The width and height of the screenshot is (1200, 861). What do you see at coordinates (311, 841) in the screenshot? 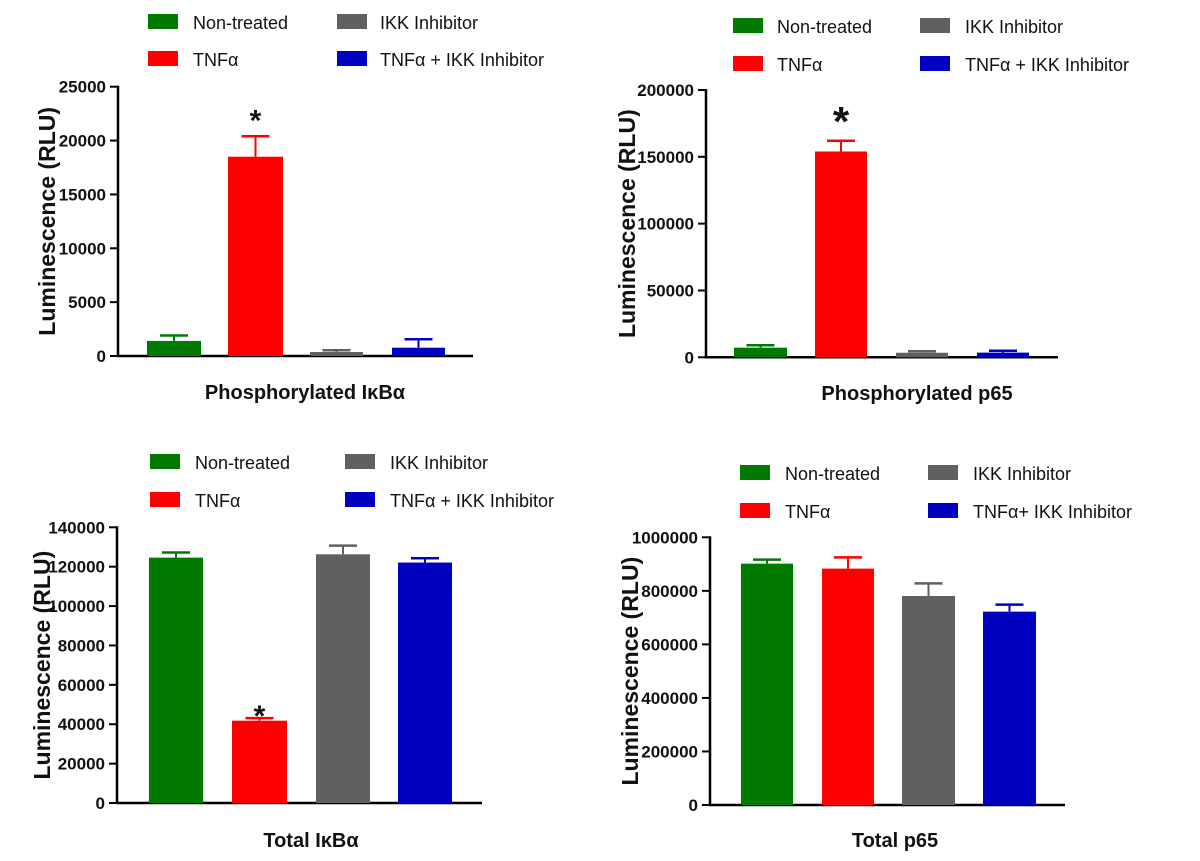
I see `chart-title: Total IκBα` at bounding box center [311, 841].